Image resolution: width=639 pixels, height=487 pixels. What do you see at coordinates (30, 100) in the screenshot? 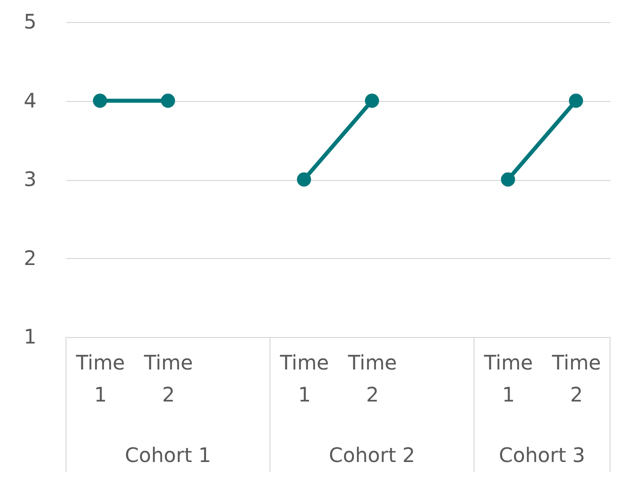
I see `y-tick-label: 4` at bounding box center [30, 100].